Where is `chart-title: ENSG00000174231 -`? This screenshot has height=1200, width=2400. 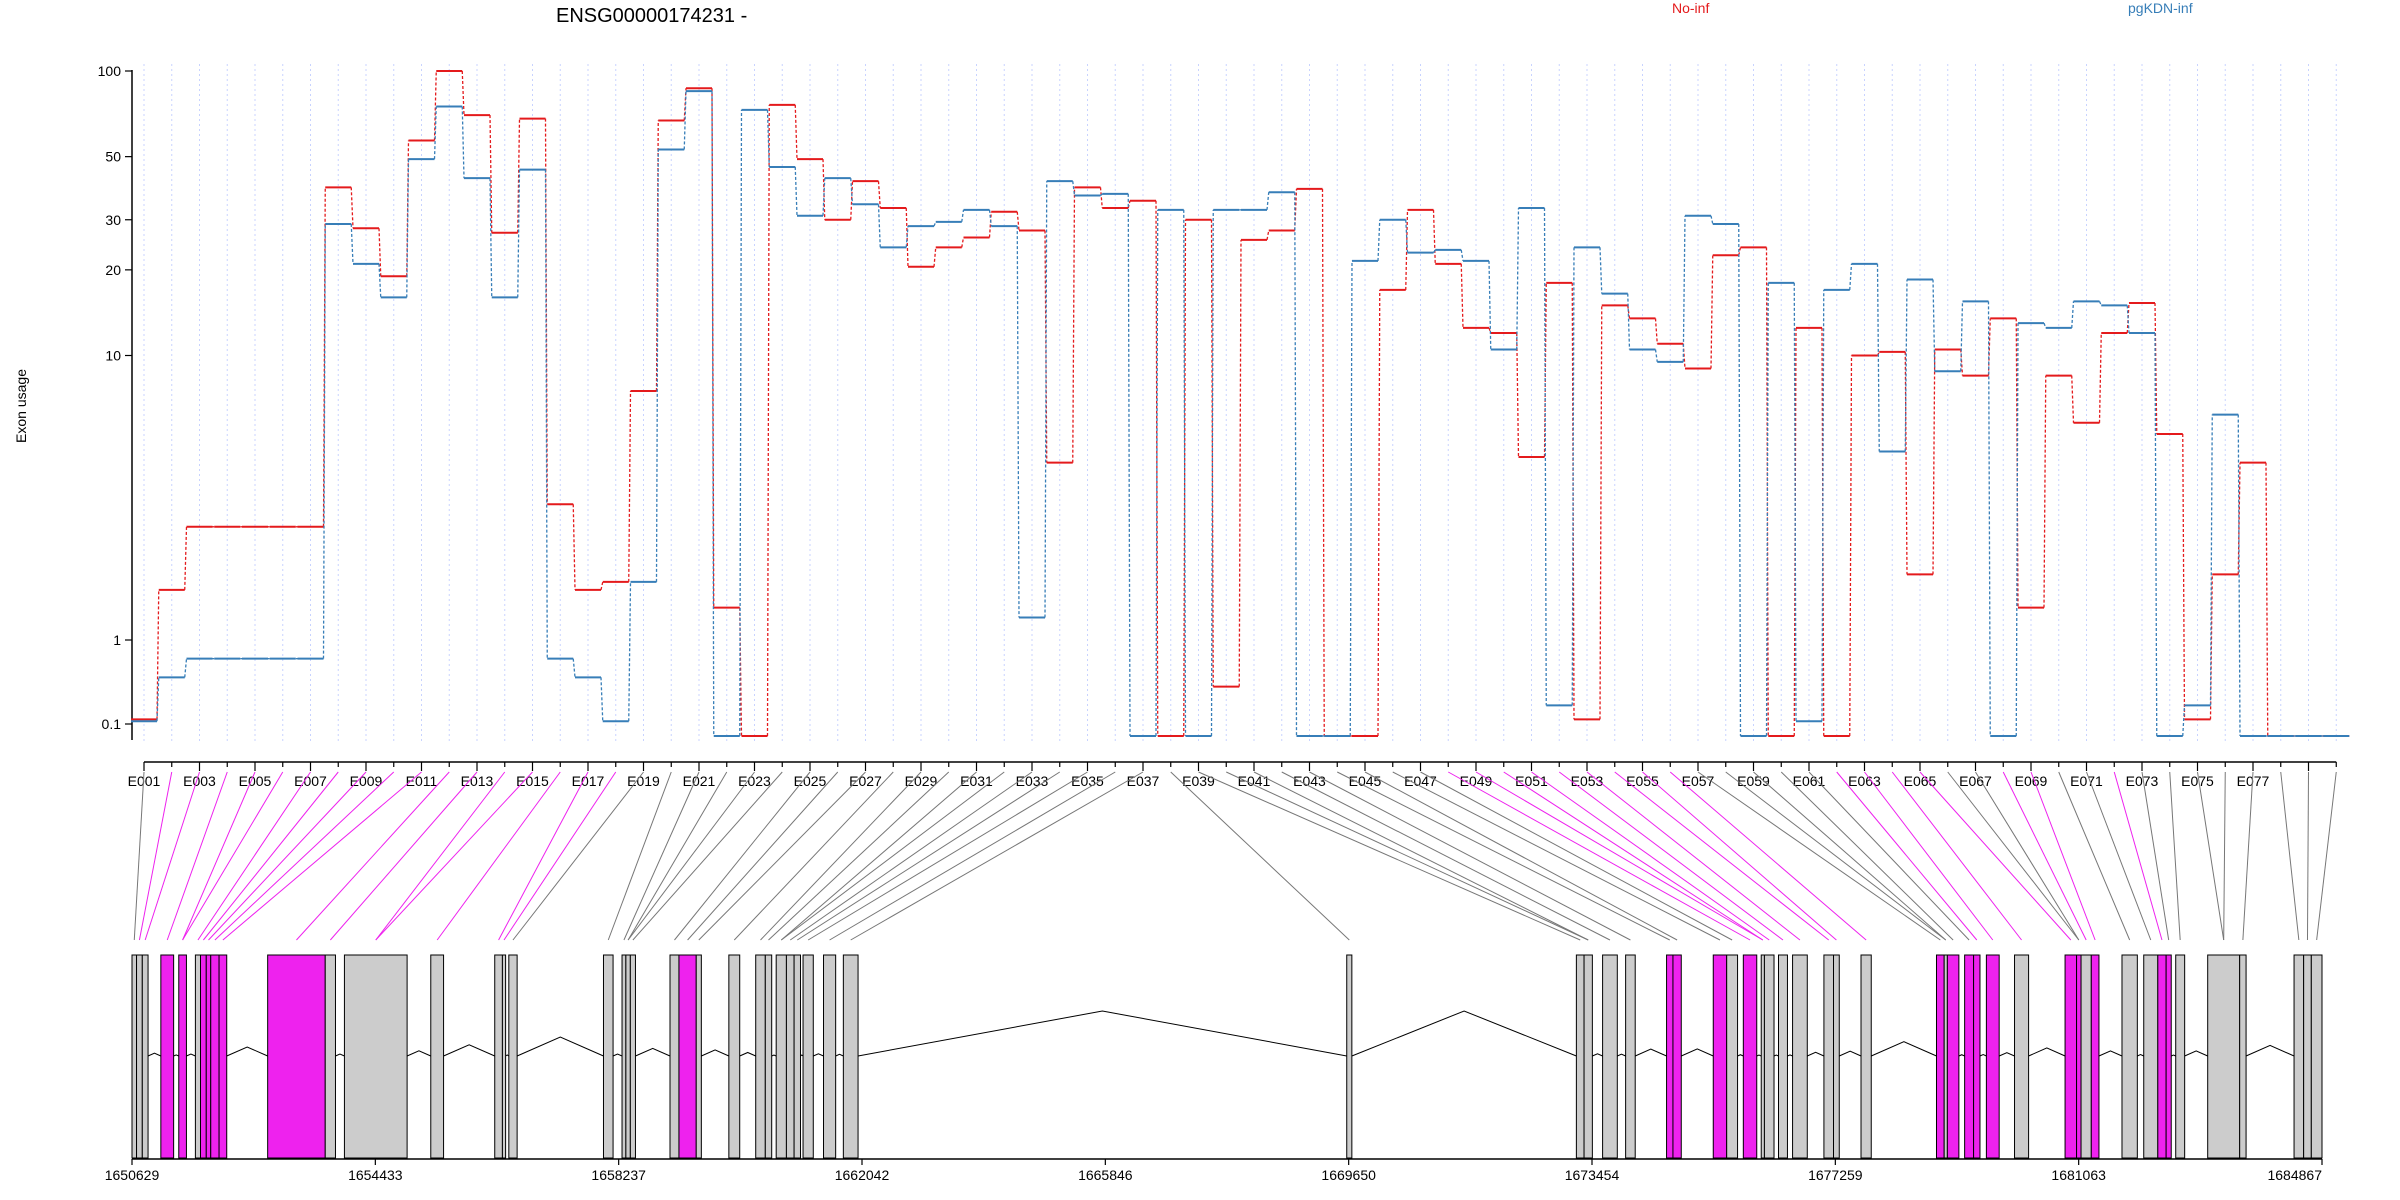 chart-title: ENSG00000174231 - is located at coordinates (651, 16).